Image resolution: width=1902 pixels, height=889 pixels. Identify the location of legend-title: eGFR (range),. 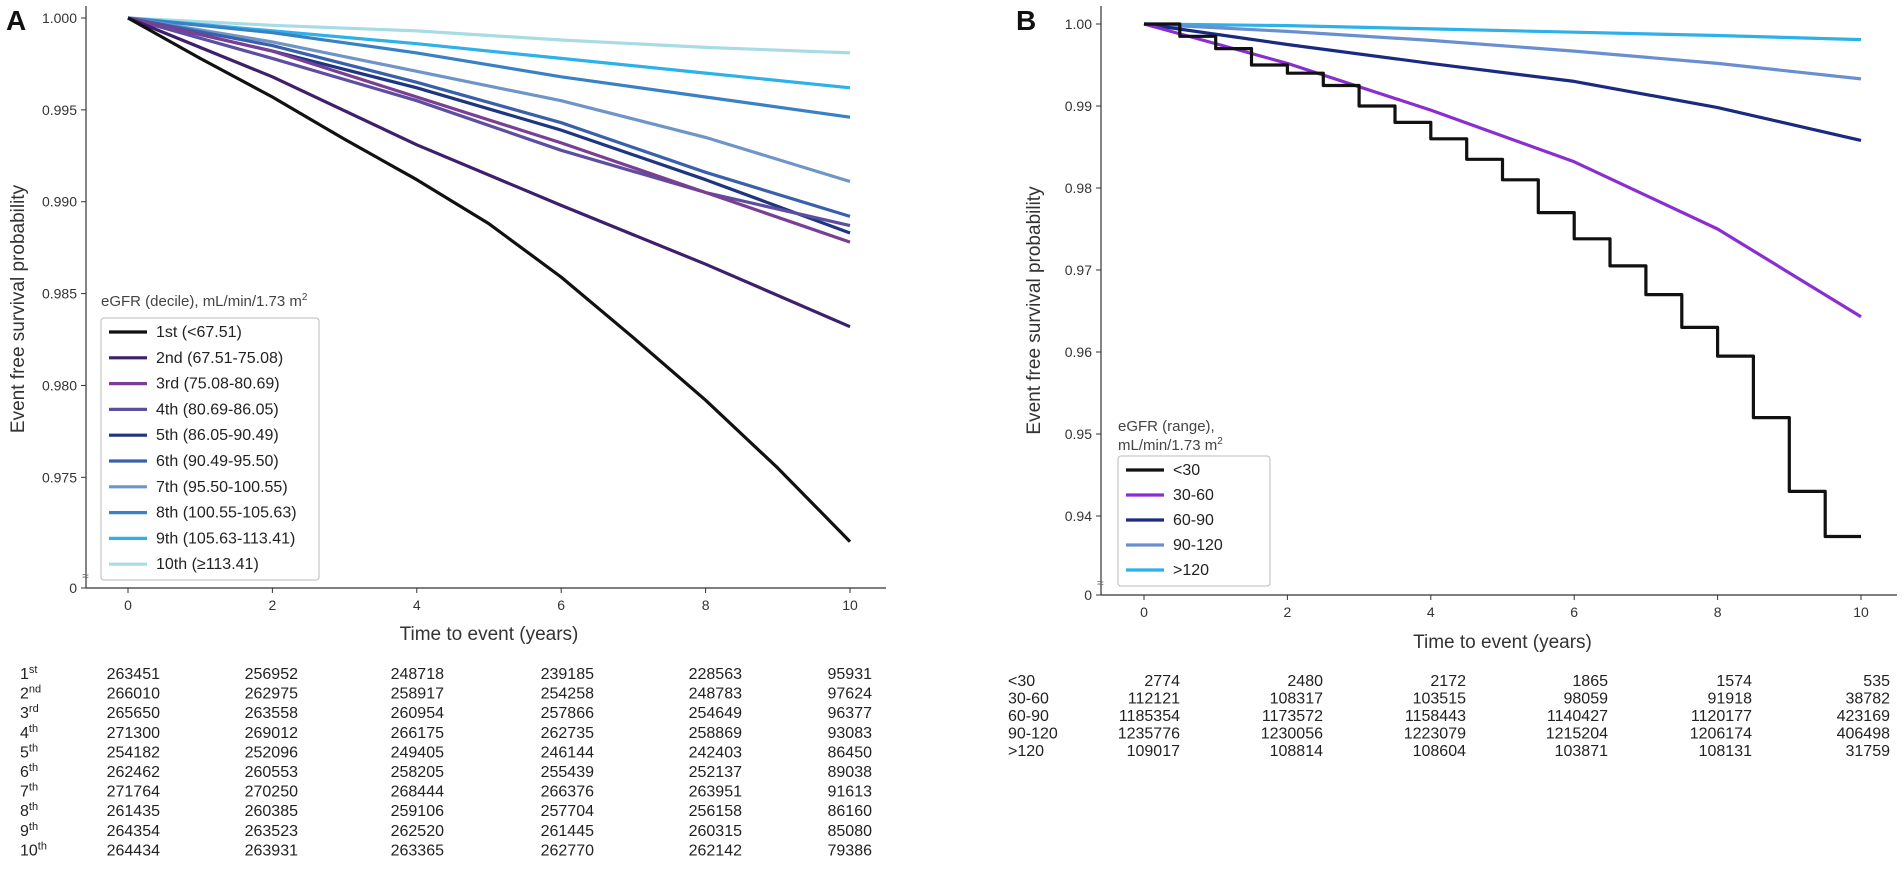
(1166, 426).